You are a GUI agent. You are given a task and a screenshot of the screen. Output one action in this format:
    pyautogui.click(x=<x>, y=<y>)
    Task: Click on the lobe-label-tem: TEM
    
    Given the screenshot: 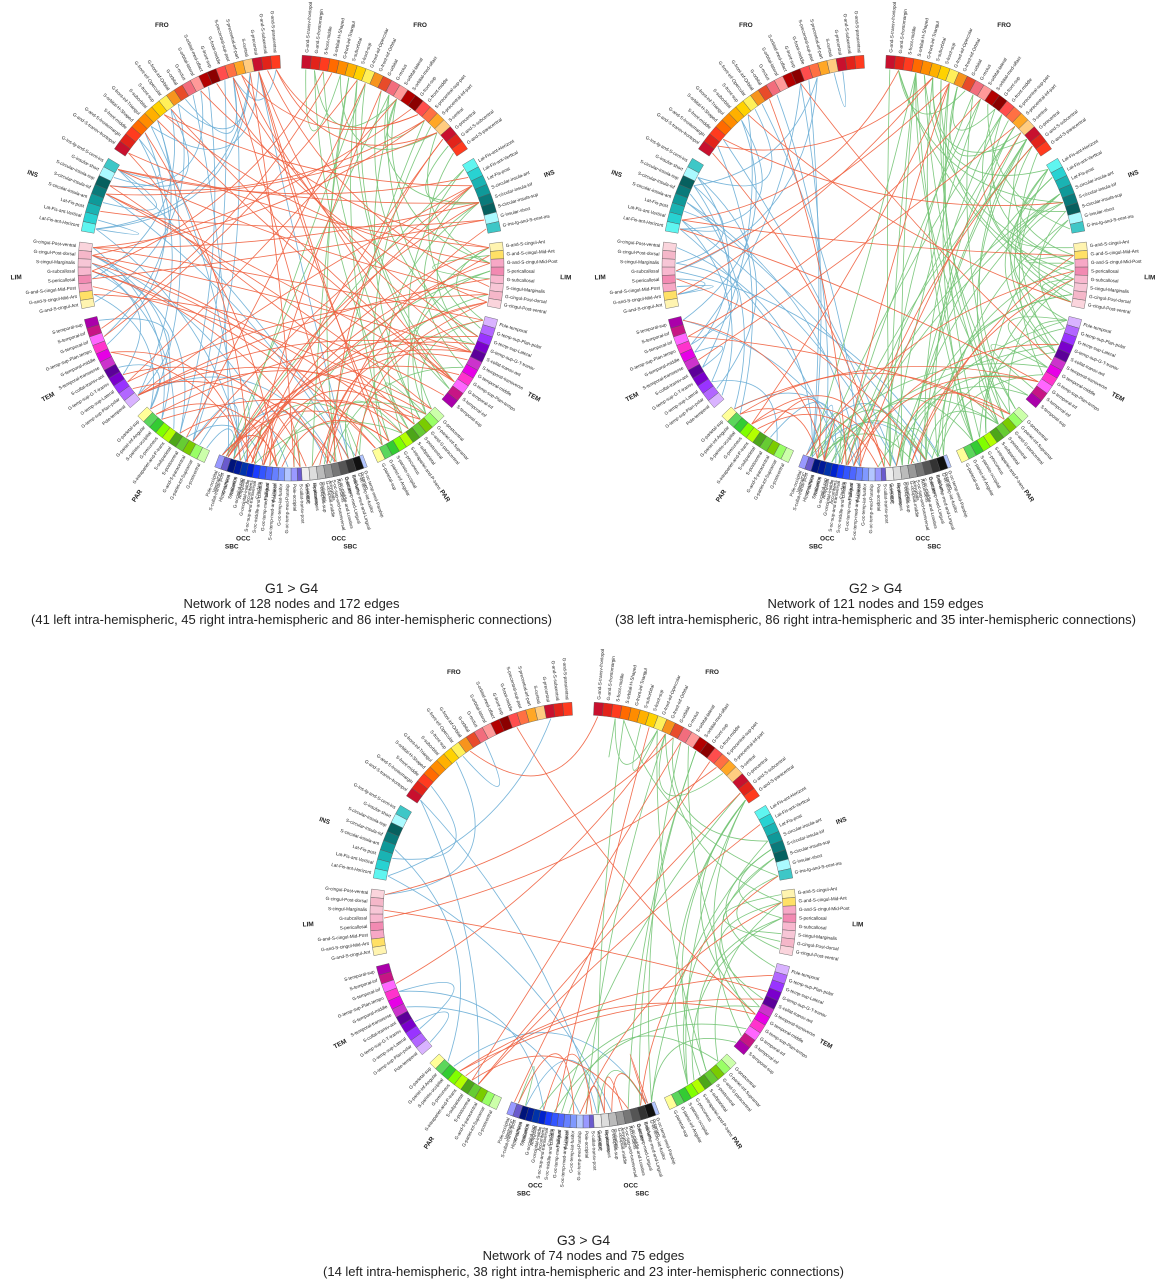 What is the action you would take?
    pyautogui.click(x=533, y=397)
    